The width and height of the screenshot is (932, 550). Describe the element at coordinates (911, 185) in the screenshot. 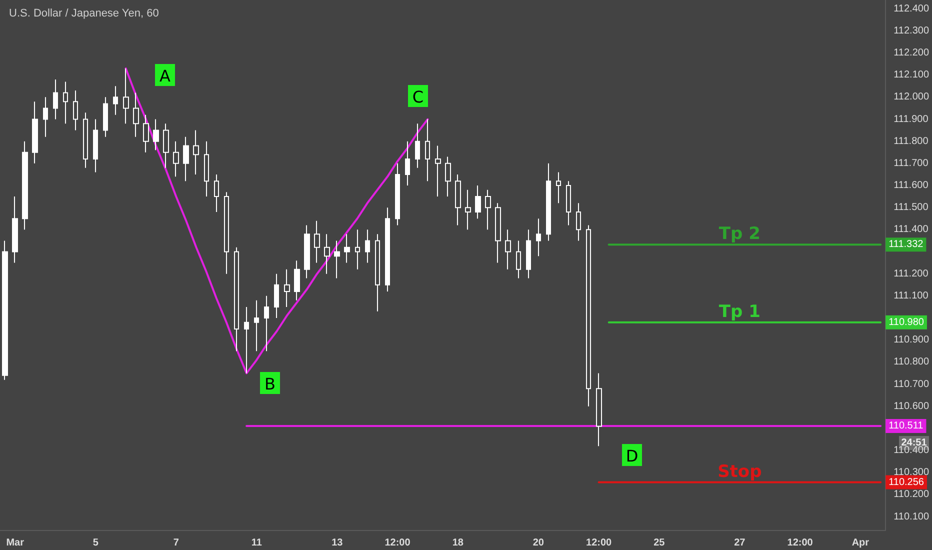

I see `y-tick-label: 111.600` at that location.